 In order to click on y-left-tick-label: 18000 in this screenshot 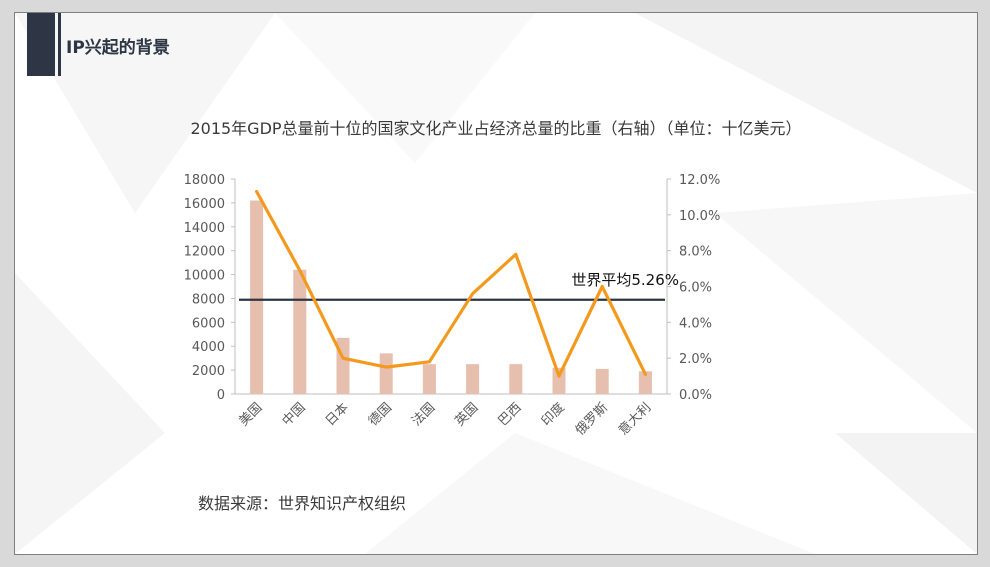, I will do `click(204, 180)`.